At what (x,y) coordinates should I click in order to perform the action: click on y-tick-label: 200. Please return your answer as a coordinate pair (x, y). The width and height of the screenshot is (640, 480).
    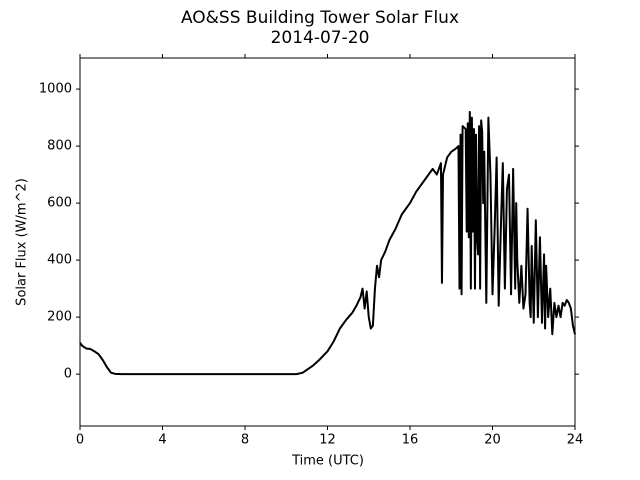
    Looking at the image, I should click on (59, 317).